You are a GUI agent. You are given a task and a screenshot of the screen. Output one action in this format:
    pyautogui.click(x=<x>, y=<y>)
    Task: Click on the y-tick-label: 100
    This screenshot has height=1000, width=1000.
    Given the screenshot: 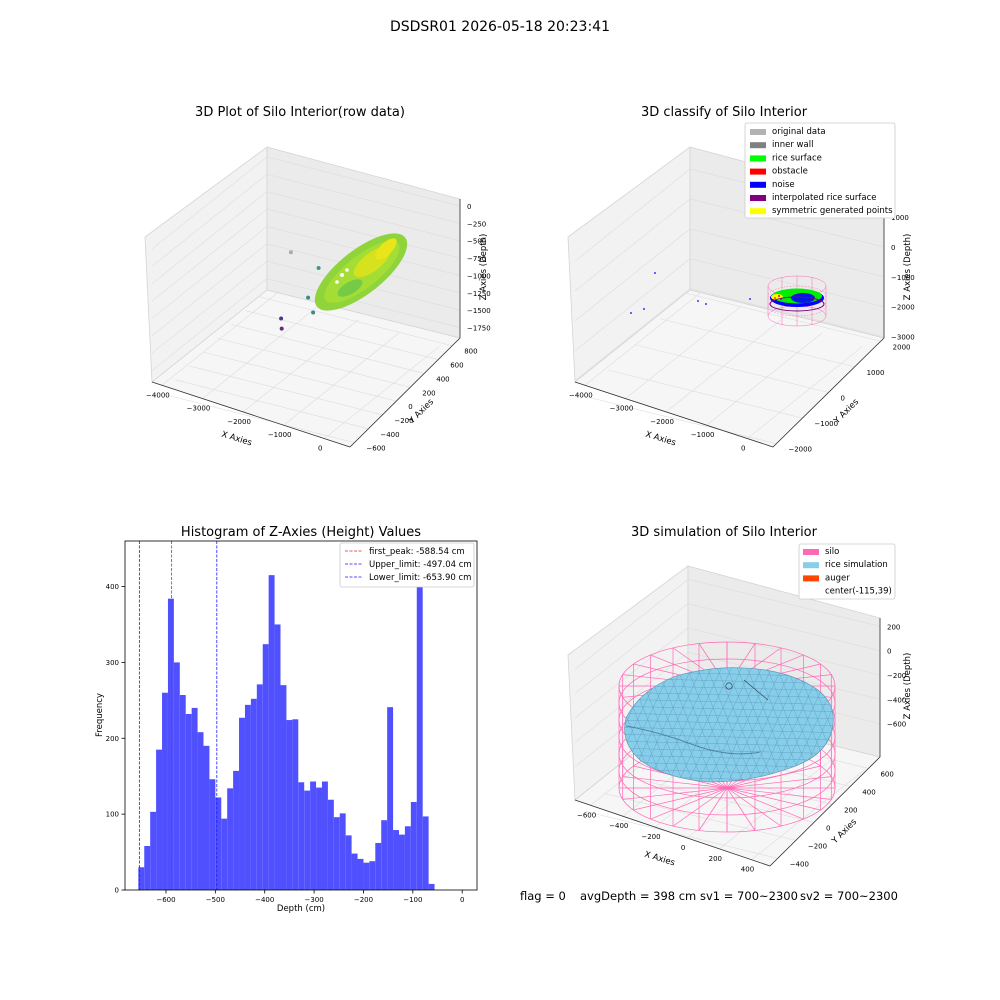 What is the action you would take?
    pyautogui.click(x=112, y=815)
    